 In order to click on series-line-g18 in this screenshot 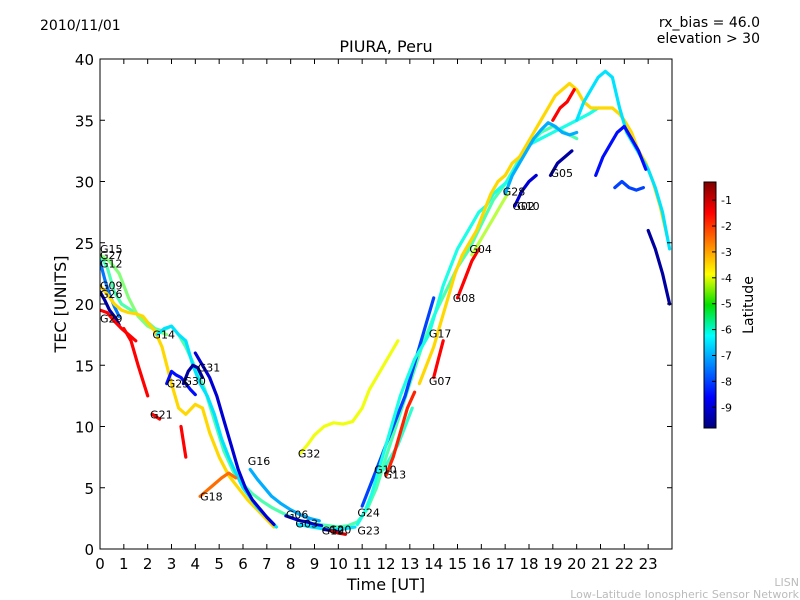, I will do `click(218, 484)`.